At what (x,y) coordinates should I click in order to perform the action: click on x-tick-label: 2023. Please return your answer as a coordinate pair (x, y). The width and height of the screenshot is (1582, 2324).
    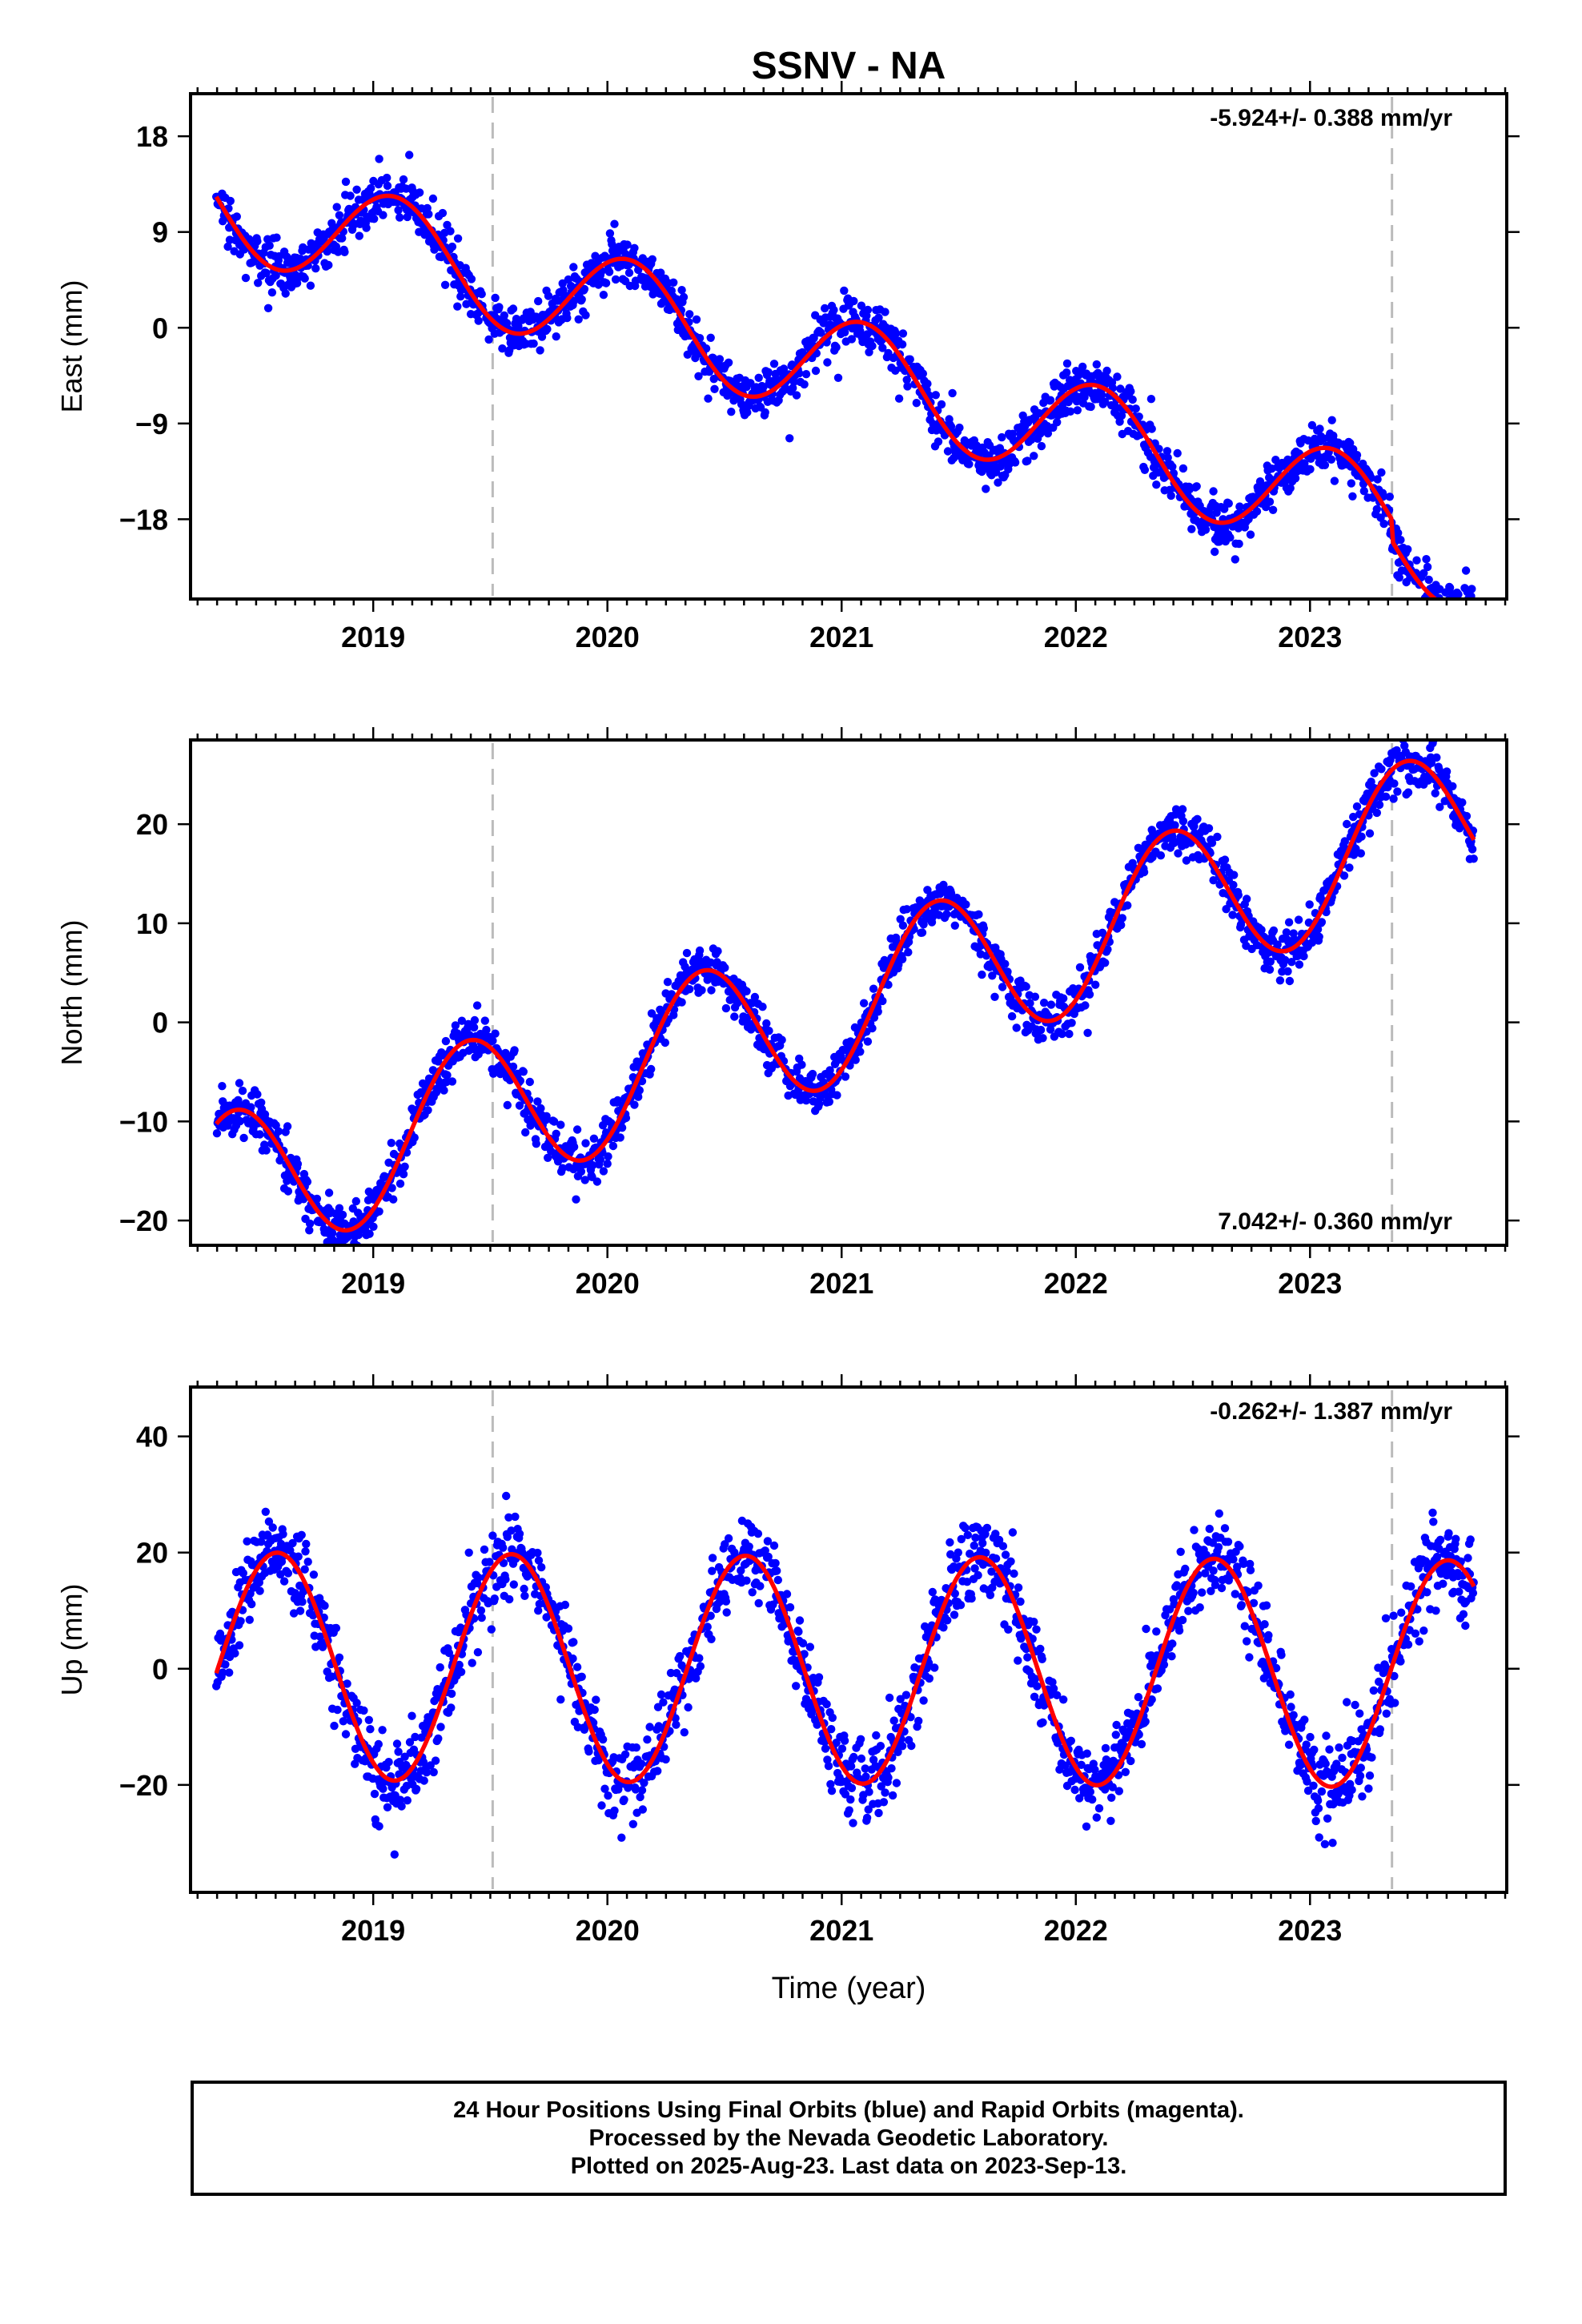
    Looking at the image, I should click on (1310, 1283).